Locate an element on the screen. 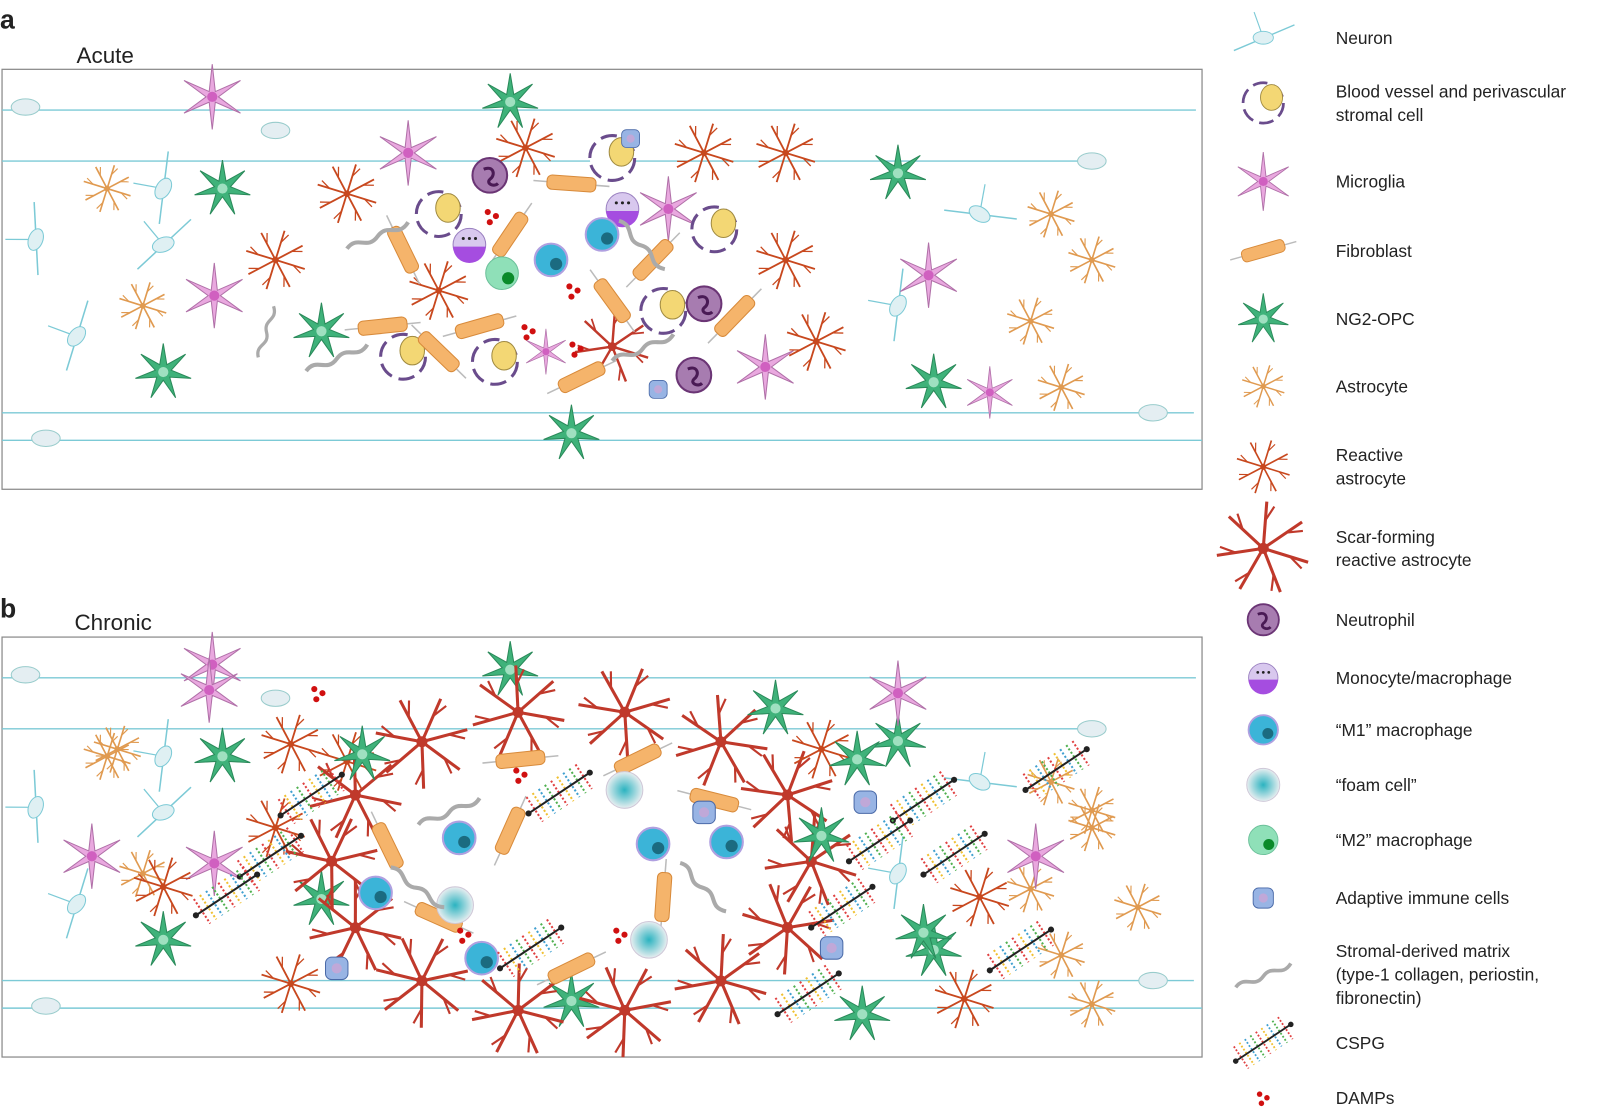 This screenshot has height=1108, width=1600. reactive-icon is located at coordinates (786, 260).